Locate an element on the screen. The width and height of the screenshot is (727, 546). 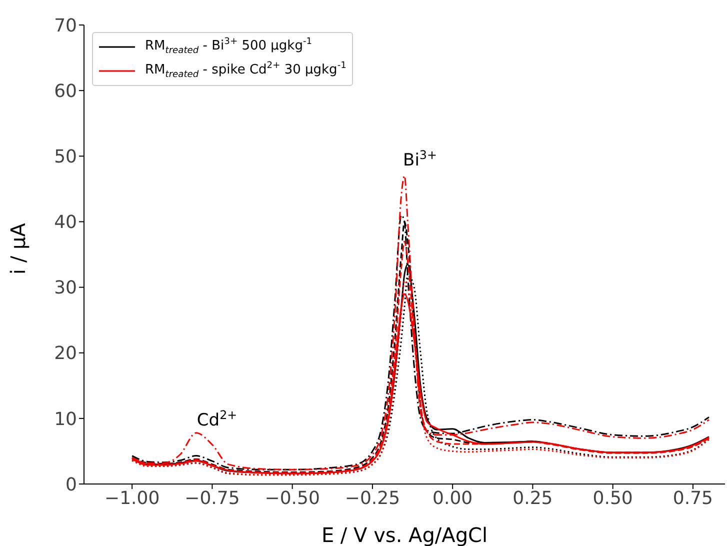
x-tick-label: 0.00 is located at coordinates (452, 498).